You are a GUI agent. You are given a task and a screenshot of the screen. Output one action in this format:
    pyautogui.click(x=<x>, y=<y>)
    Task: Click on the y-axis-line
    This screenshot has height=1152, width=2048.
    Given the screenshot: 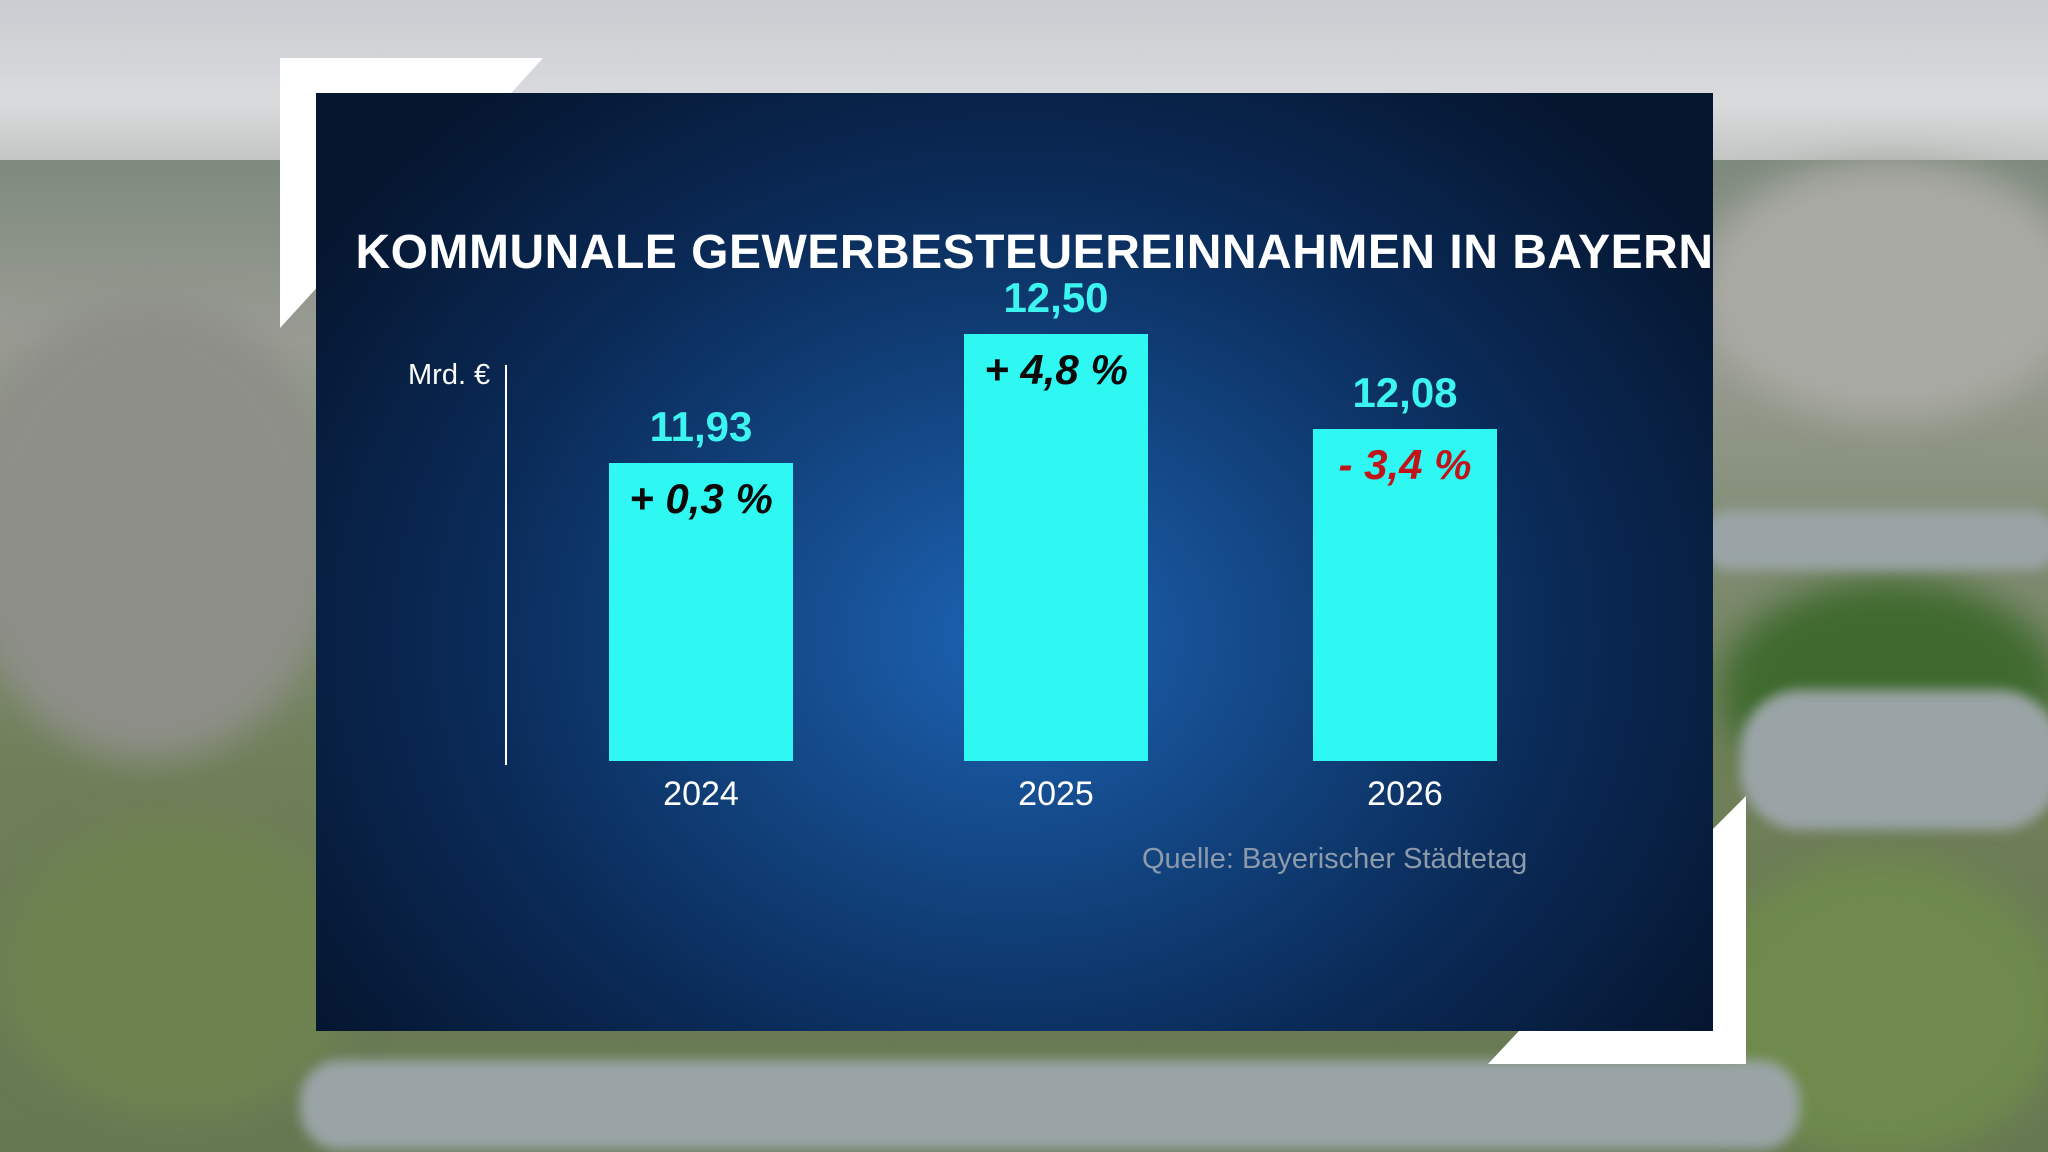 What is the action you would take?
    pyautogui.click(x=506, y=565)
    